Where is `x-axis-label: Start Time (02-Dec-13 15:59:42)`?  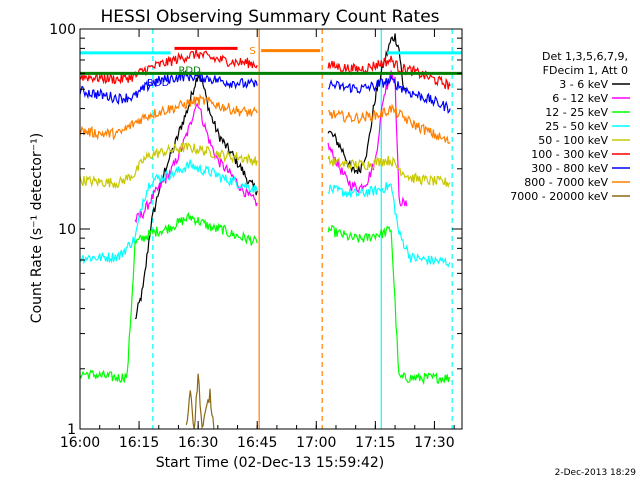
x-axis-label: Start Time (02-Dec-13 15:59:42) is located at coordinates (270, 463).